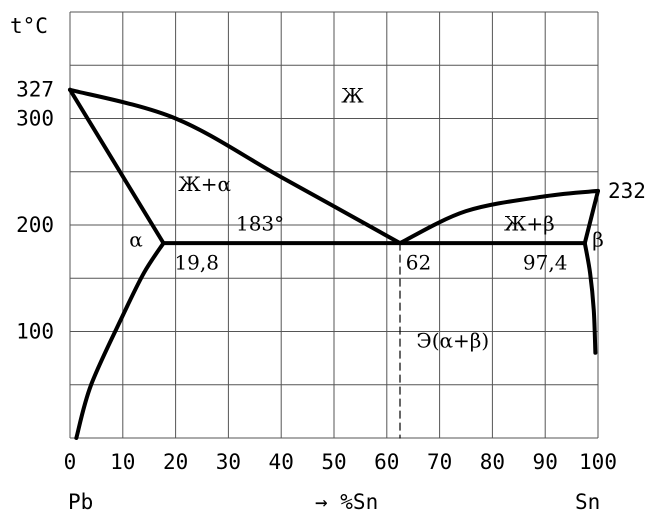  What do you see at coordinates (529, 223) in the screenshot?
I see `annotation-label: Ж+β` at bounding box center [529, 223].